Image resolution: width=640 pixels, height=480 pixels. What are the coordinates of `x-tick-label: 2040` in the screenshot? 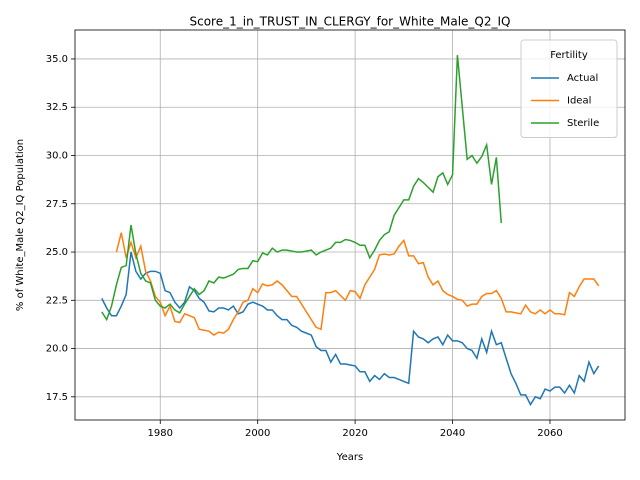 It's located at (452, 433).